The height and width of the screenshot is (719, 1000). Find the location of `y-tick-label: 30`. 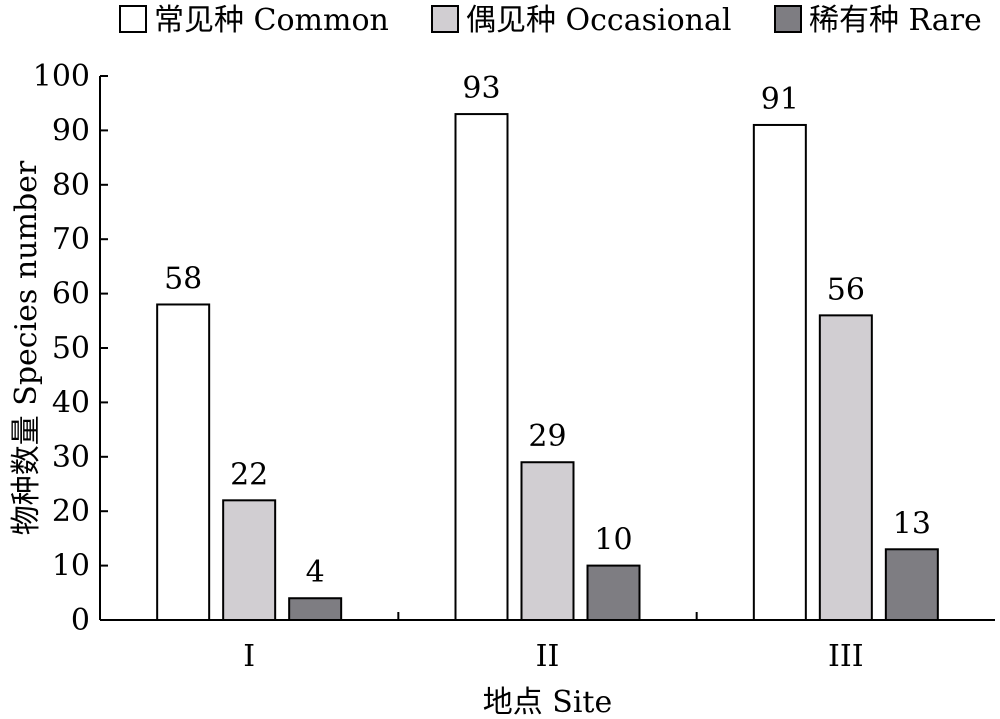

y-tick-label: 30 is located at coordinates (71, 457).